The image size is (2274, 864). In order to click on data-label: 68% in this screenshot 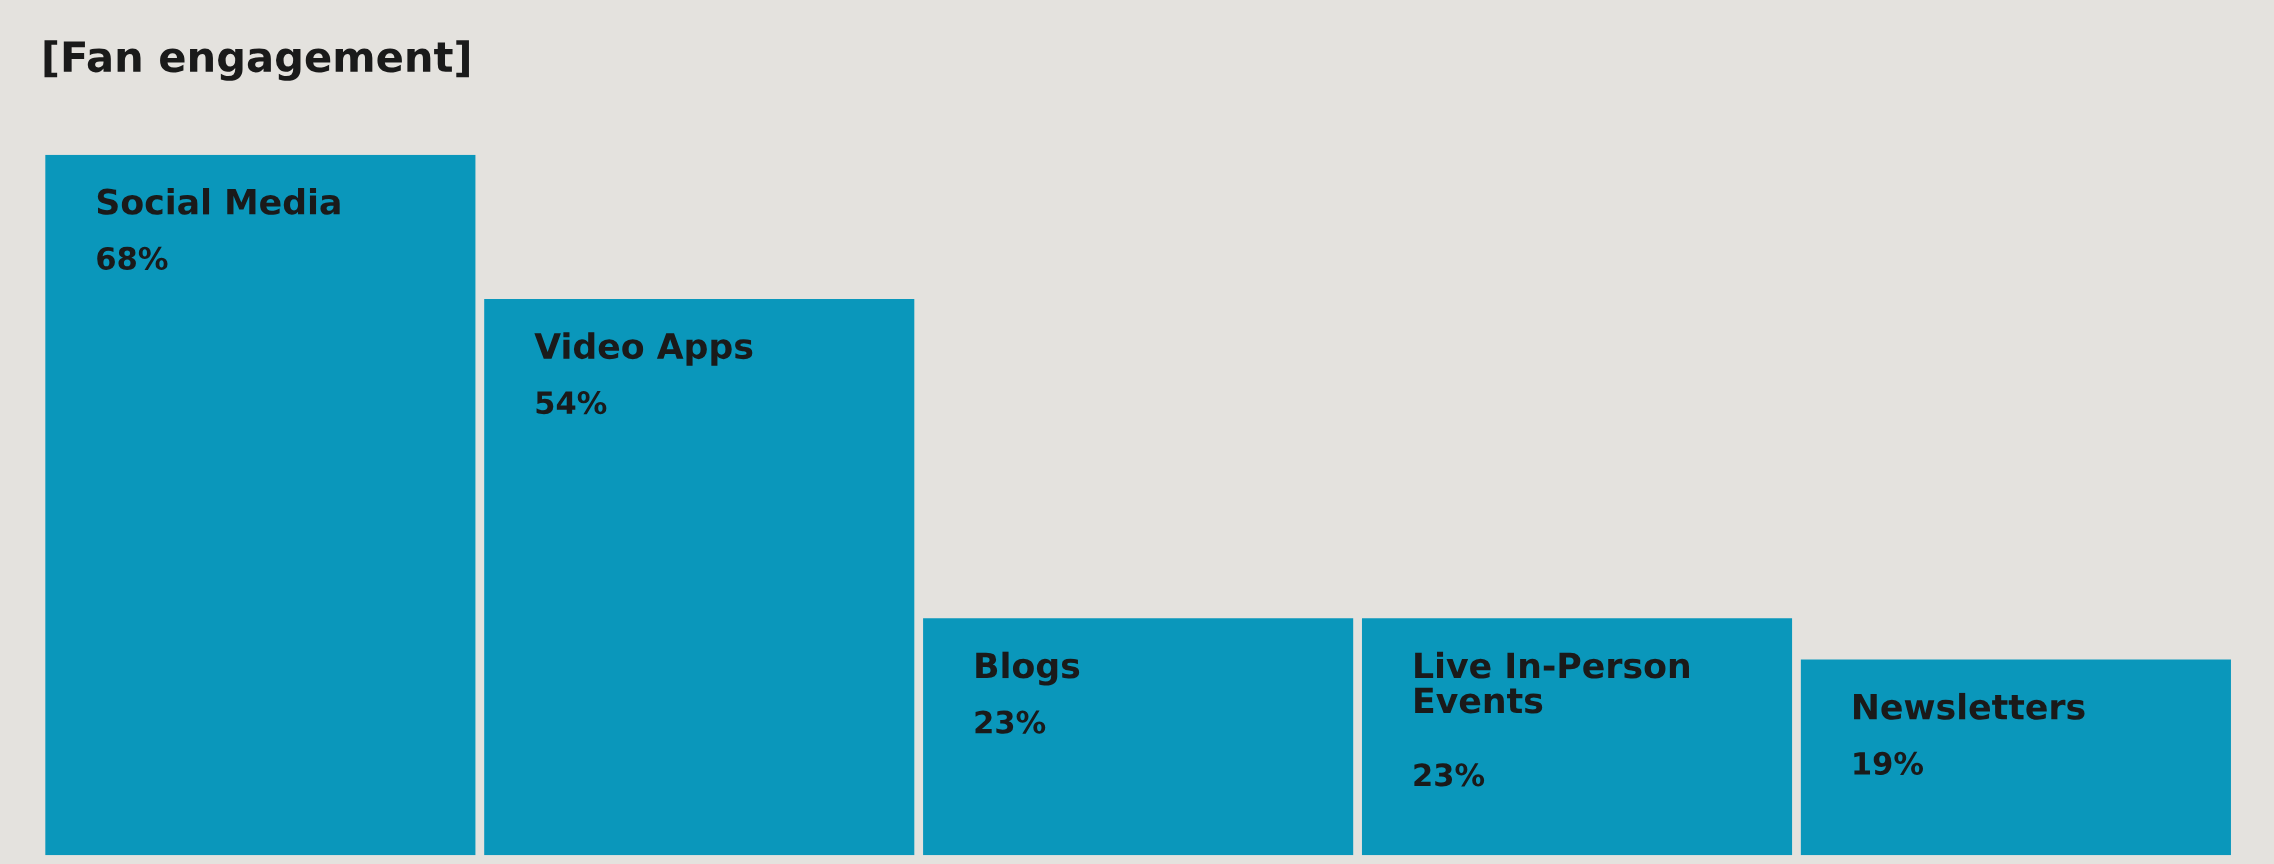, I will do `click(132, 258)`.